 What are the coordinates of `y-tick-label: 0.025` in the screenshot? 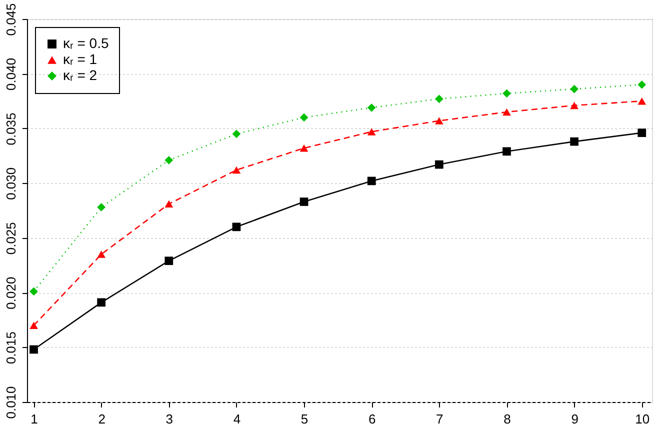 It's located at (11, 238).